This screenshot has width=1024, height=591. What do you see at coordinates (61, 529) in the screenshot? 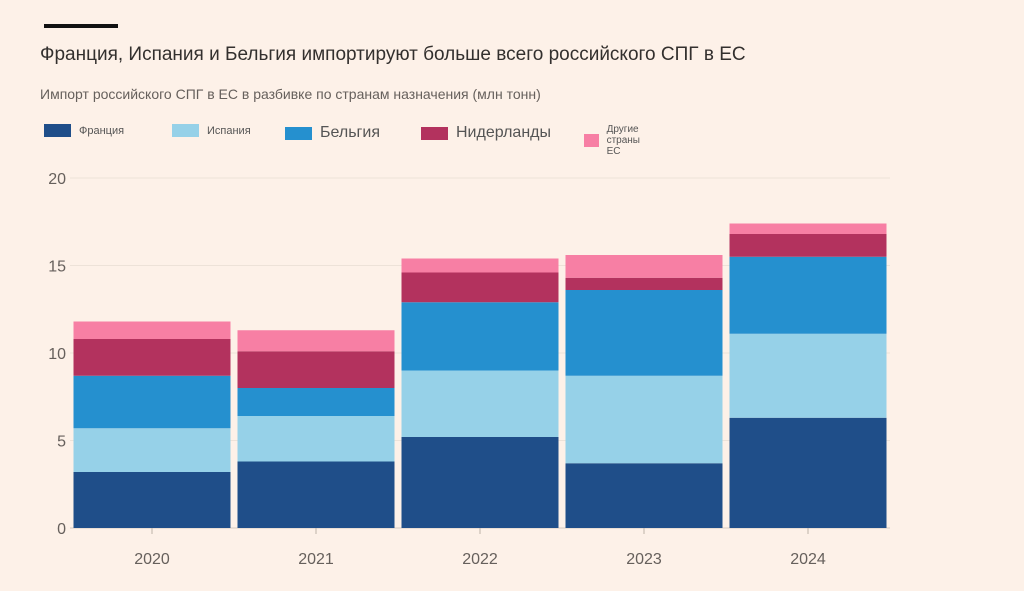
I see `y-tick-label: 0` at bounding box center [61, 529].